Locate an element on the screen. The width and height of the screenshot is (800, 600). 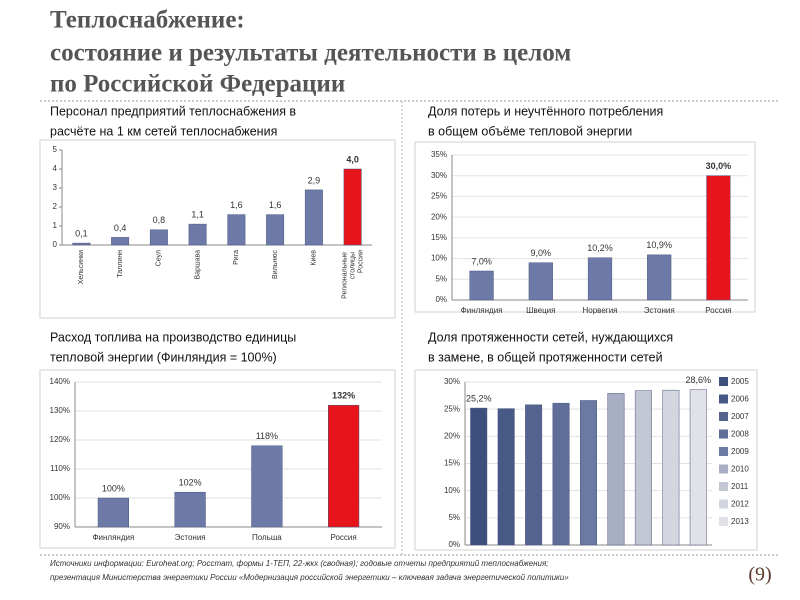
y-tick-label: 120% is located at coordinates (60, 439).